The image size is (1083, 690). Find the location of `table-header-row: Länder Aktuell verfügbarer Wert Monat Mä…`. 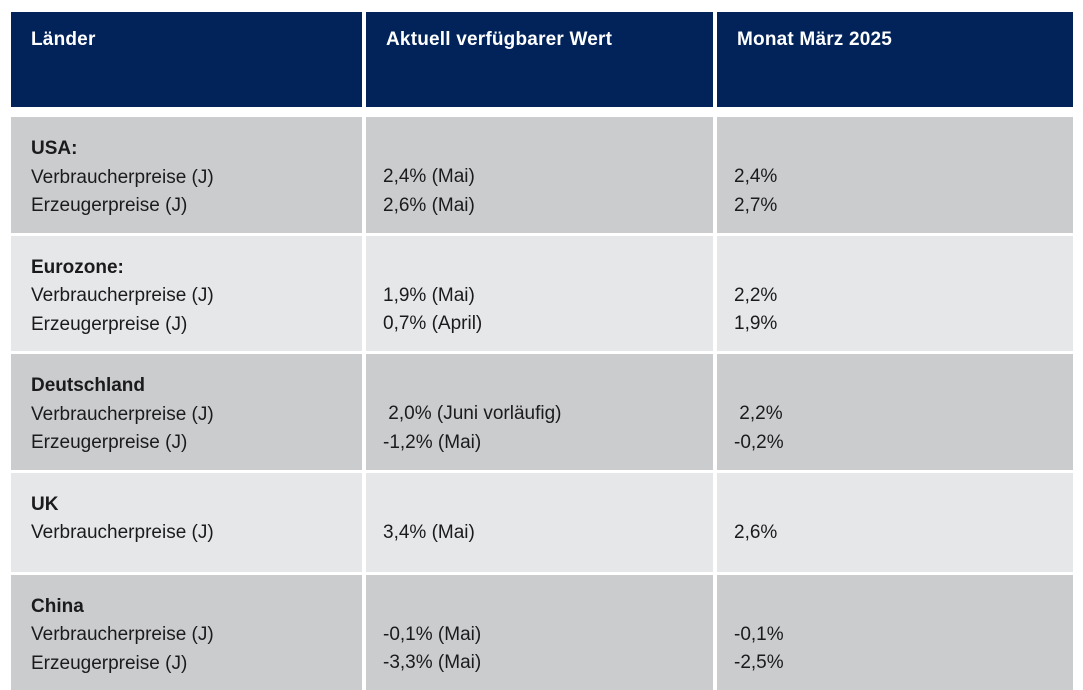

table-header-row: Länder Aktuell verfügbarer Wert Monat Mä… is located at coordinates (542, 59).